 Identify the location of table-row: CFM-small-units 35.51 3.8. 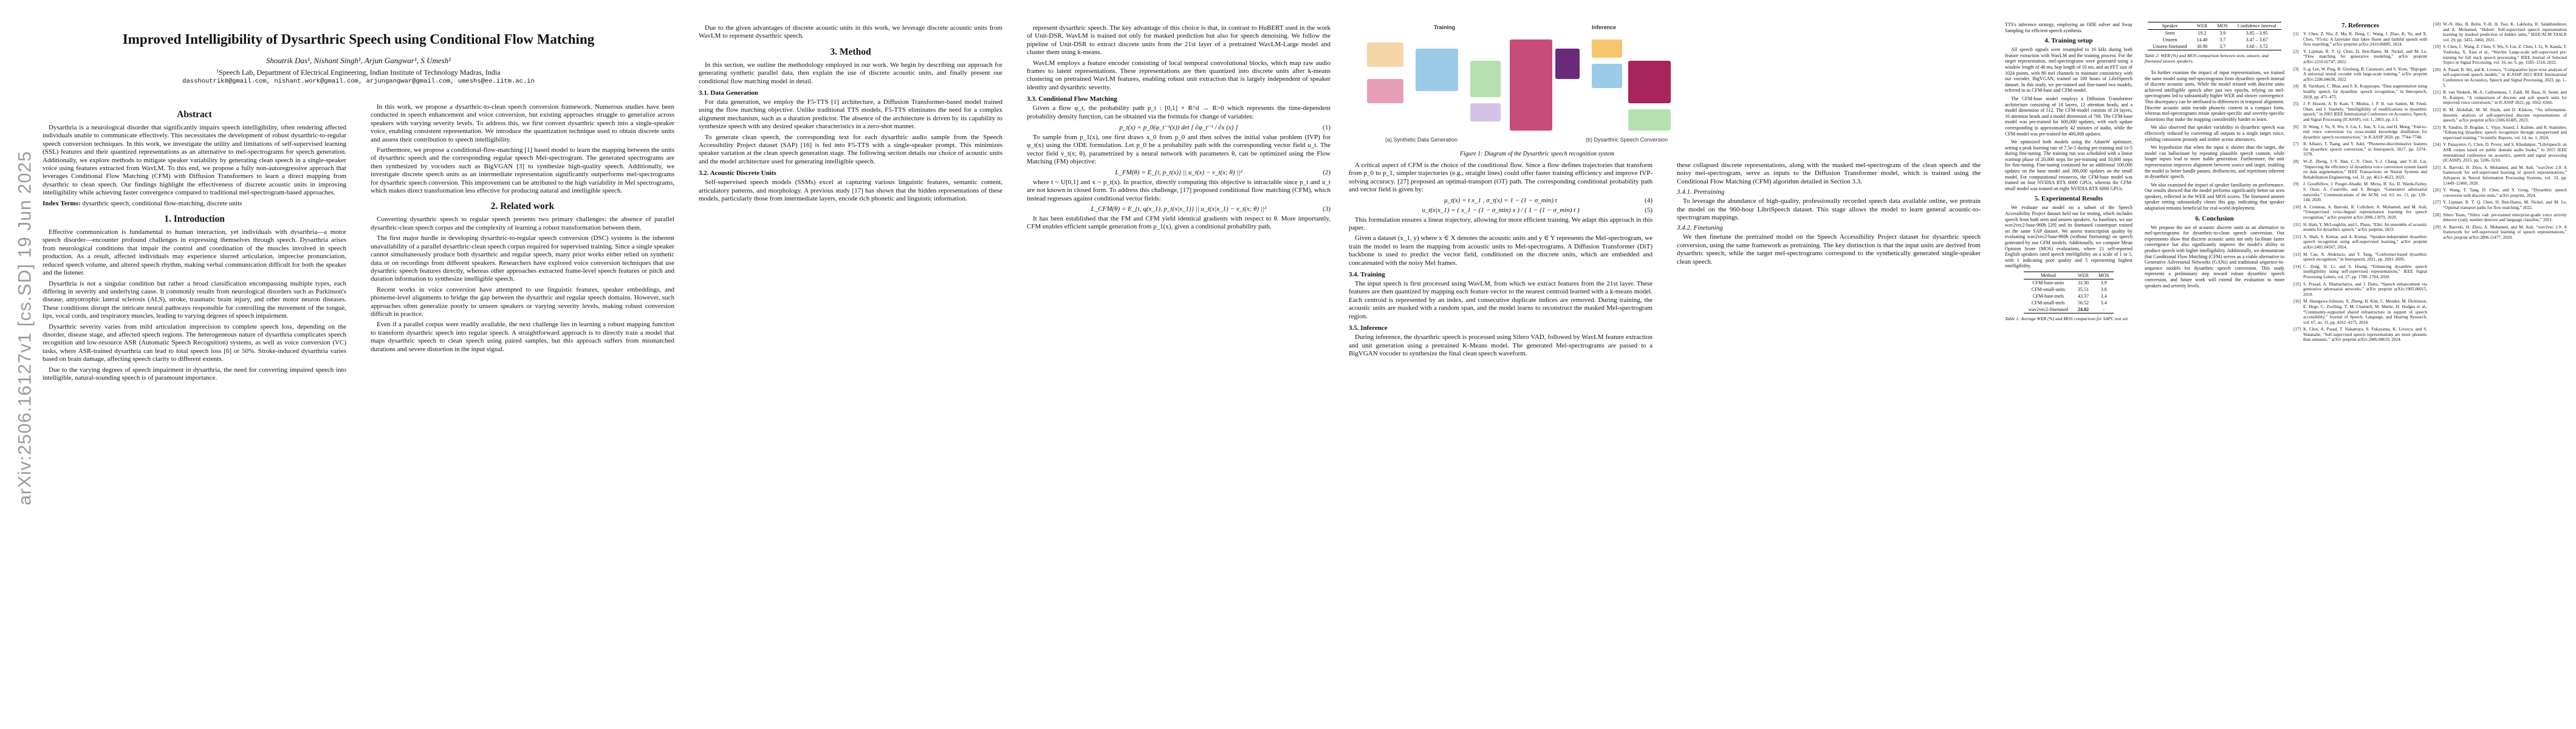
(2069, 290).